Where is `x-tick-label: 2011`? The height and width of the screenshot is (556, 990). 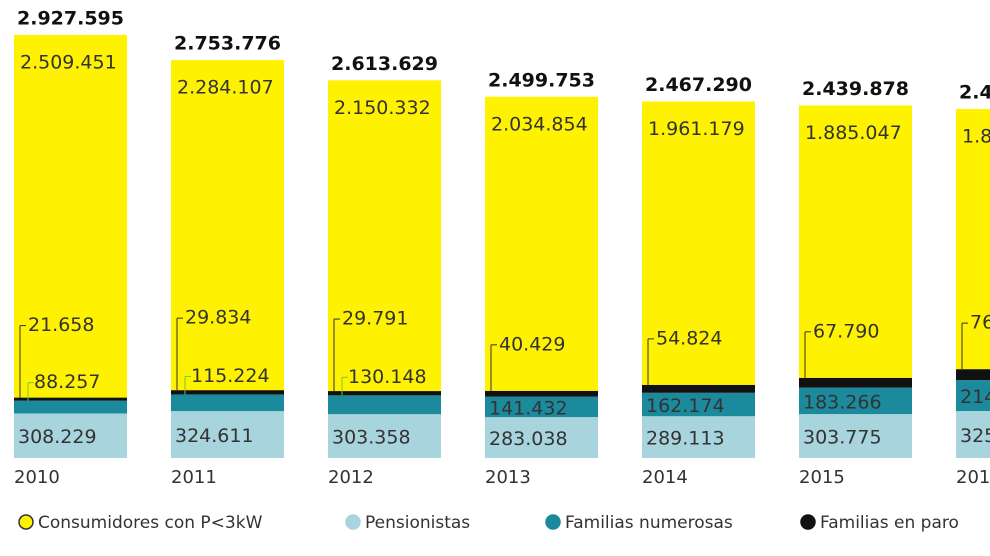
x-tick-label: 2011 is located at coordinates (194, 477).